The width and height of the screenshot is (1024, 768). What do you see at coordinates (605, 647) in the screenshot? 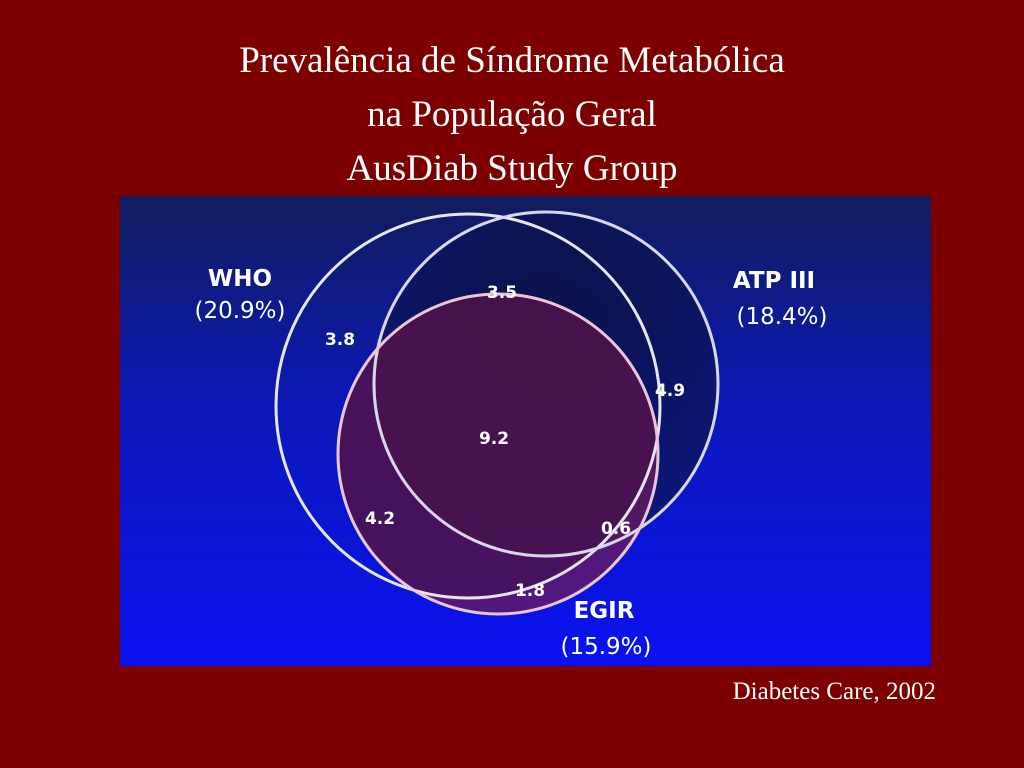
I see `egir-set-pct: (15.9%)` at bounding box center [605, 647].